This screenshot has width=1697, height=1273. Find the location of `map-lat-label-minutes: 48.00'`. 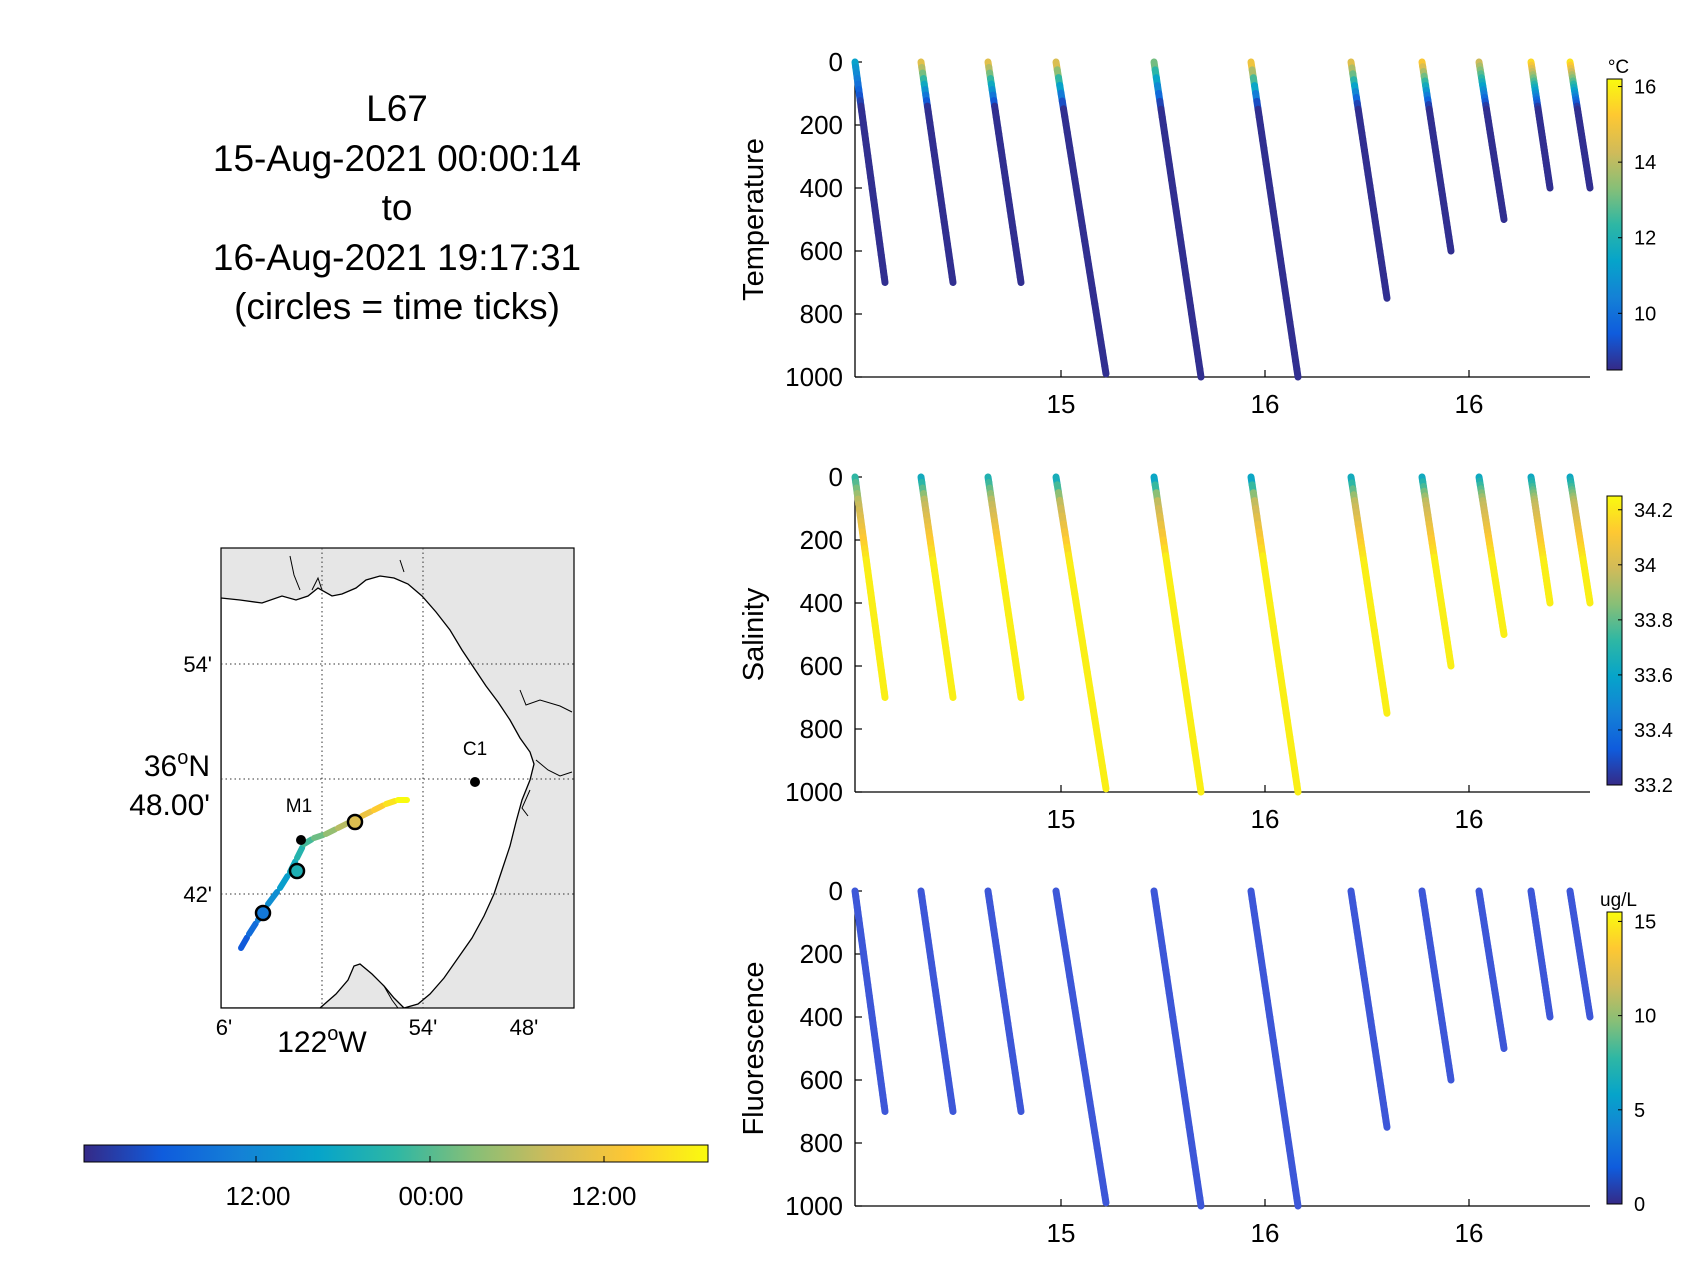

map-lat-label-minutes: 48.00' is located at coordinates (169, 805).